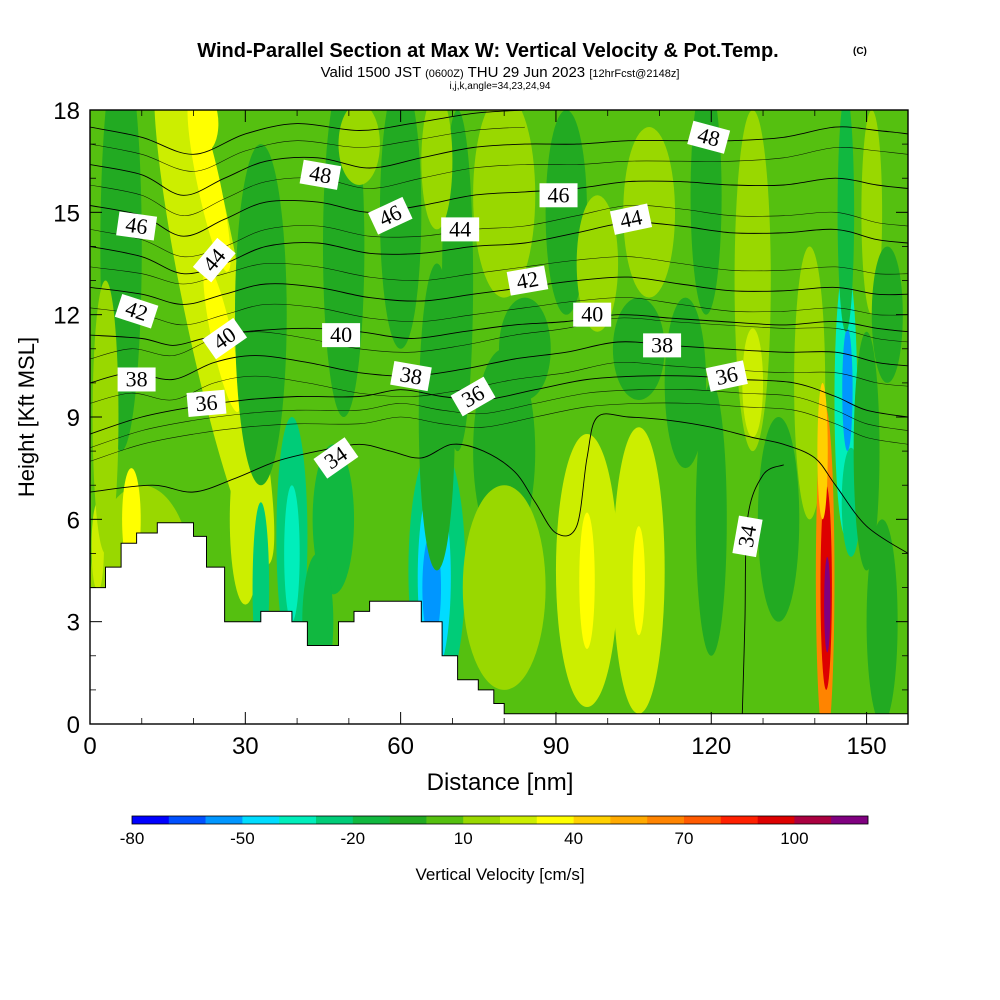  Describe the element at coordinates (89, 746) in the screenshot. I see `x-tick-label: 0` at that location.